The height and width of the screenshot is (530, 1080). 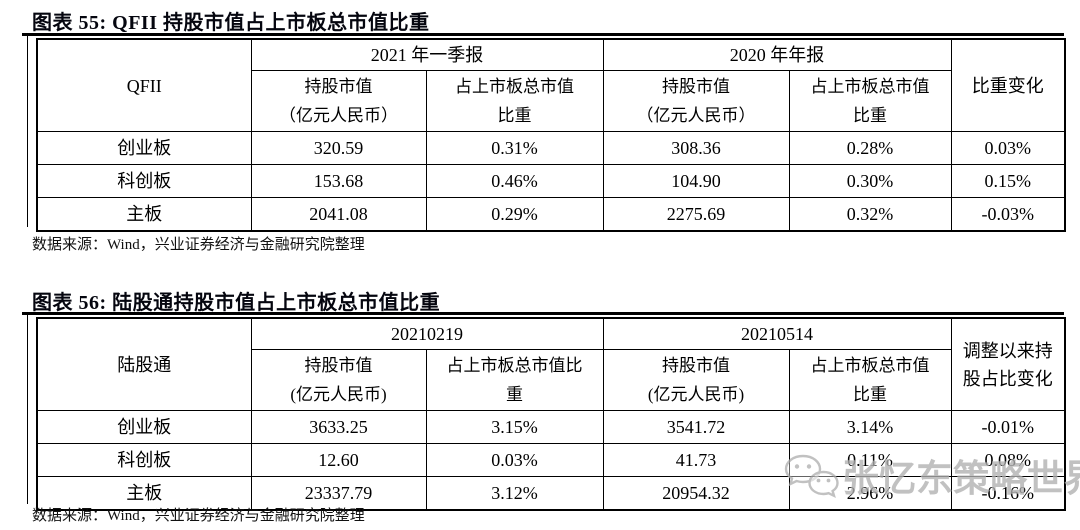 I want to click on data-cell: -0.01%, so click(x=1008, y=427).